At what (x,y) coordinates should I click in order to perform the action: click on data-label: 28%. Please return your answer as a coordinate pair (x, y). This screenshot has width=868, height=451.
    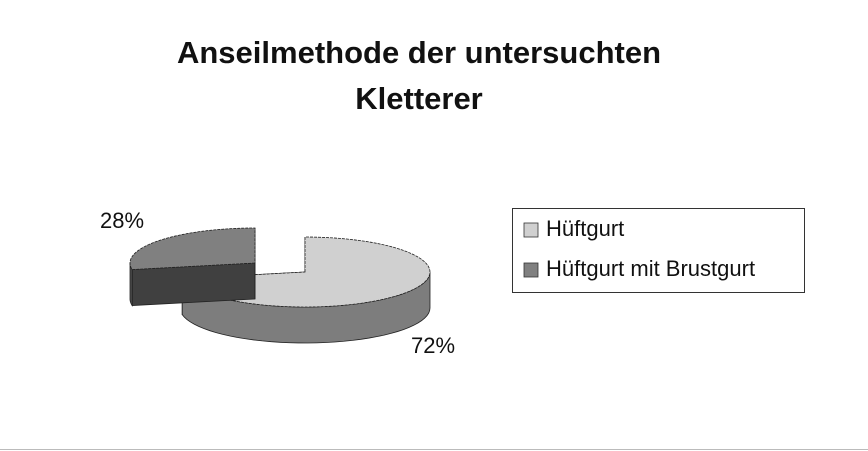
    Looking at the image, I should click on (122, 220).